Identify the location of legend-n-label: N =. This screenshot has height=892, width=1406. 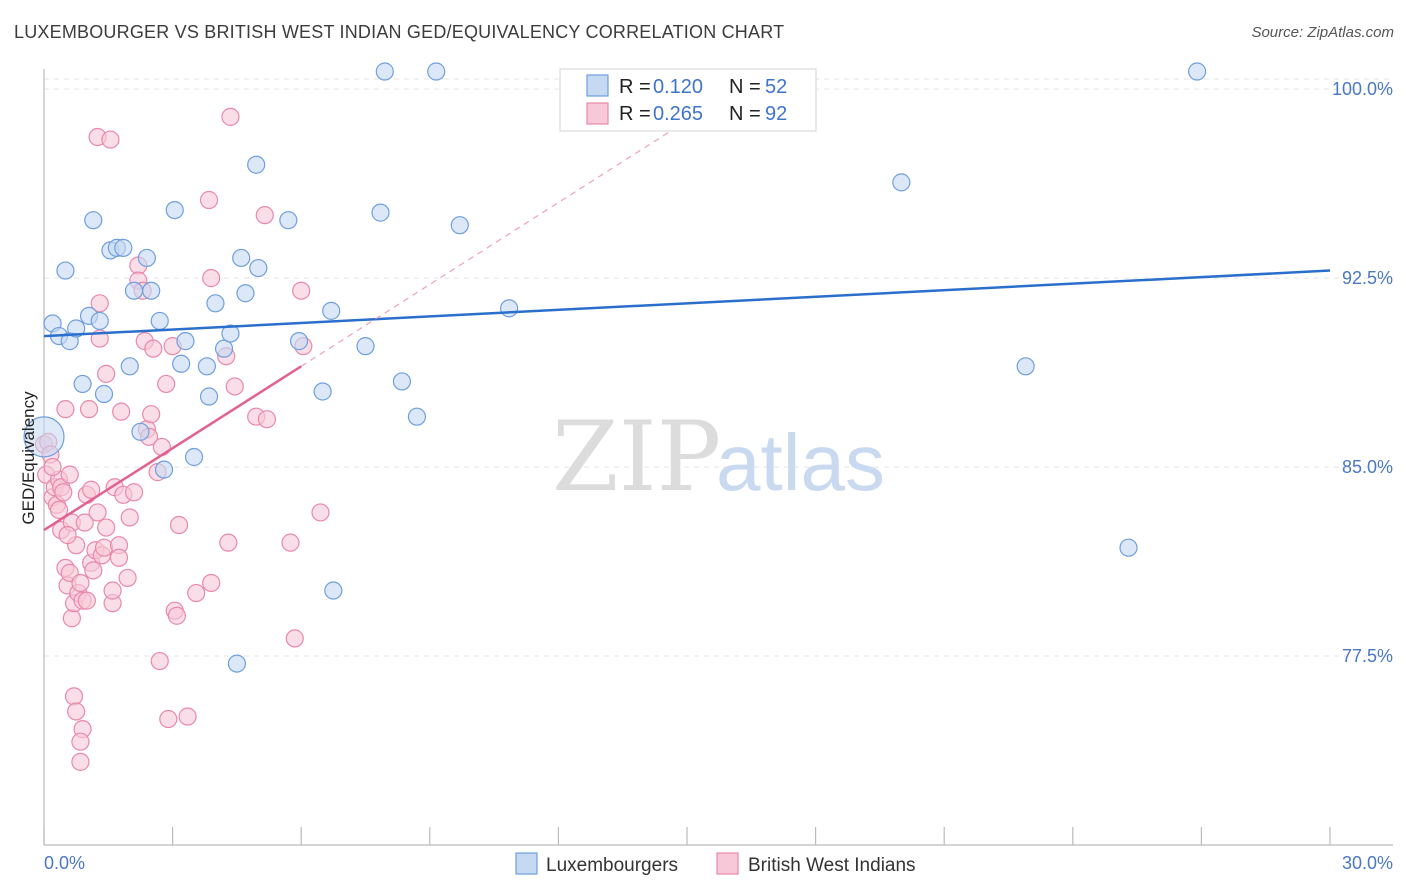
(745, 114).